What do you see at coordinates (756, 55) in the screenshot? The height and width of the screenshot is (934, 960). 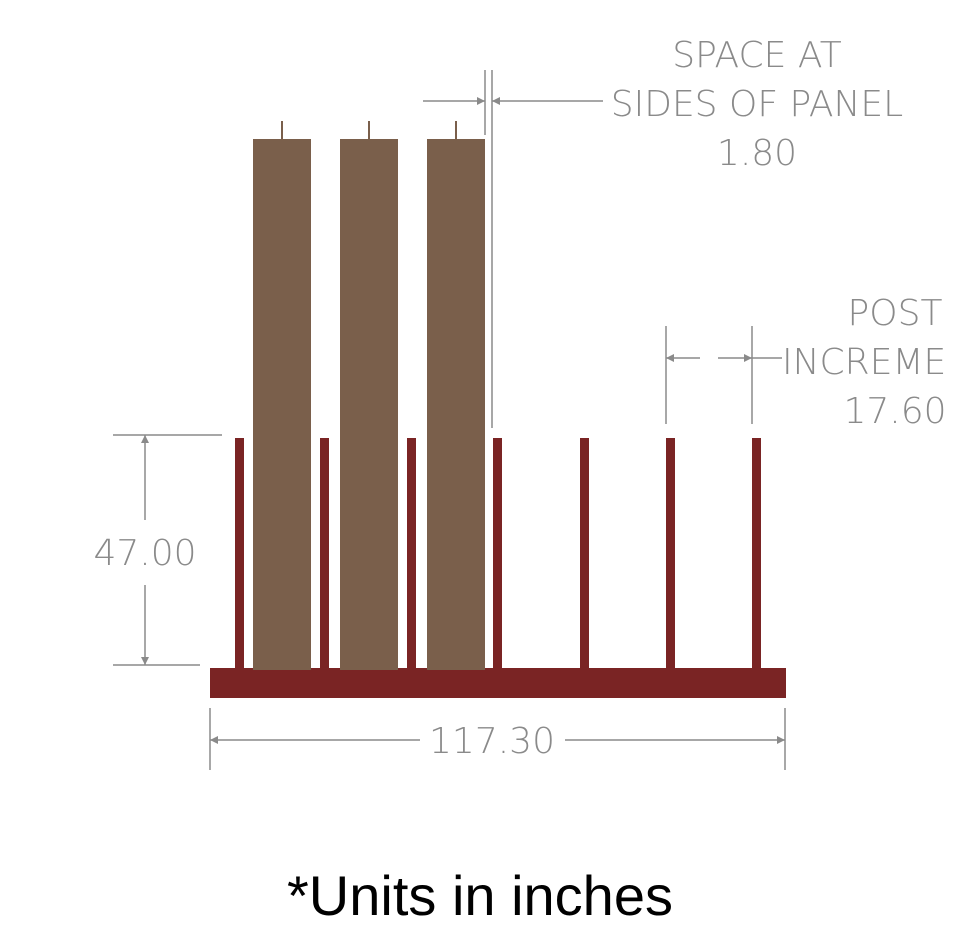 I see `panel-spacing-label-line1: SPACE AT` at bounding box center [756, 55].